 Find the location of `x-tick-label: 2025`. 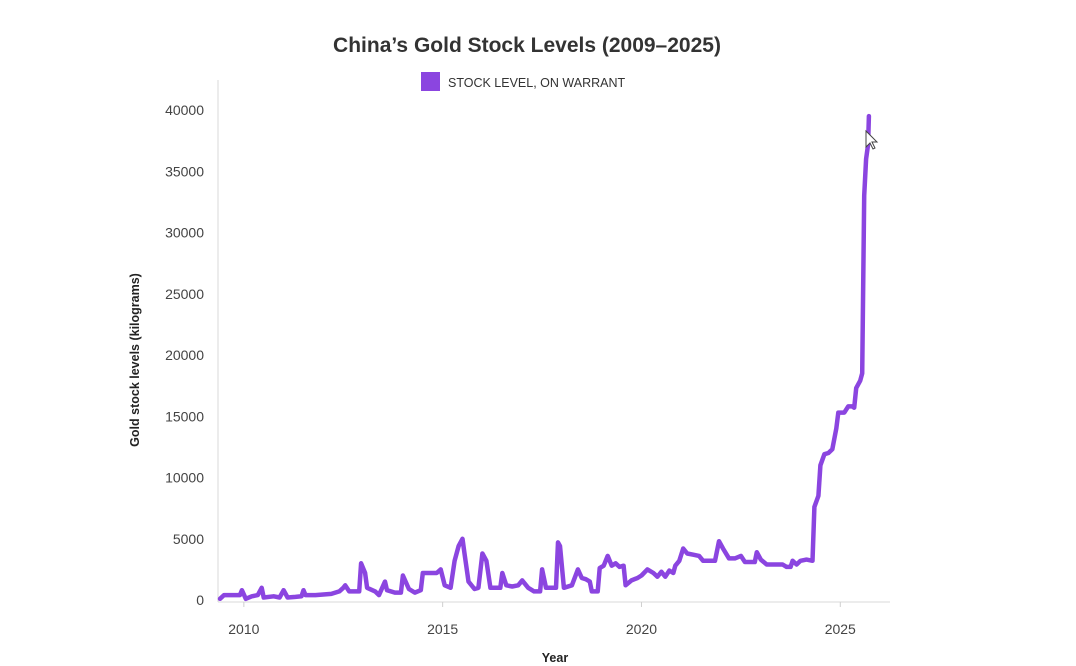

x-tick-label: 2025 is located at coordinates (840, 629).